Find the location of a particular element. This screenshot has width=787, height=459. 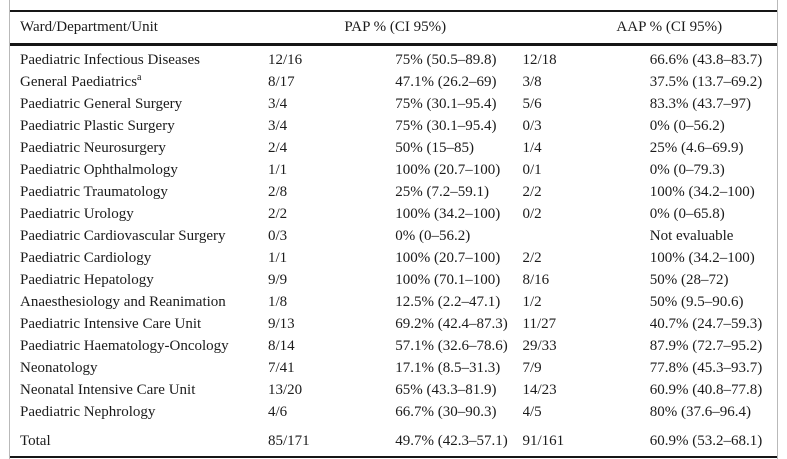

ward-name-cell: Paediatric Hepatology is located at coordinates (139, 280).